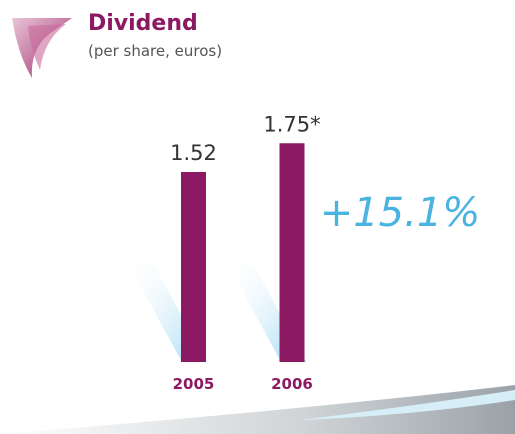  What do you see at coordinates (215, 310) in the screenshot?
I see `bar-shadows` at bounding box center [215, 310].